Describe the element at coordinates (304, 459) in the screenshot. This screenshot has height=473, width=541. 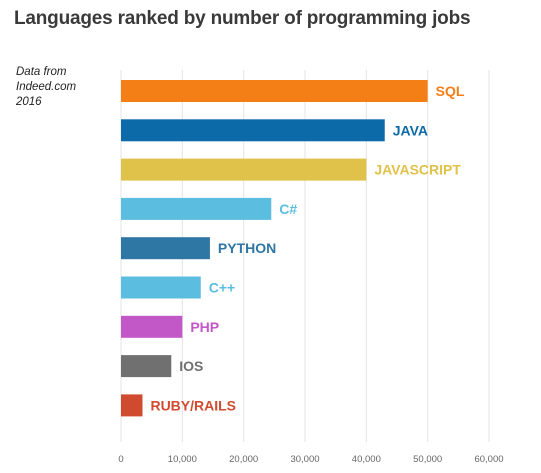
I see `x-tick-label: 30,000` at that location.